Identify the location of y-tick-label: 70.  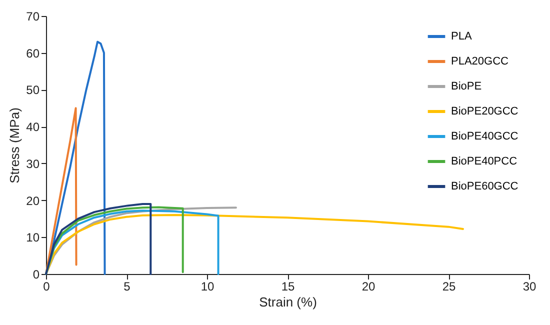
(33, 17).